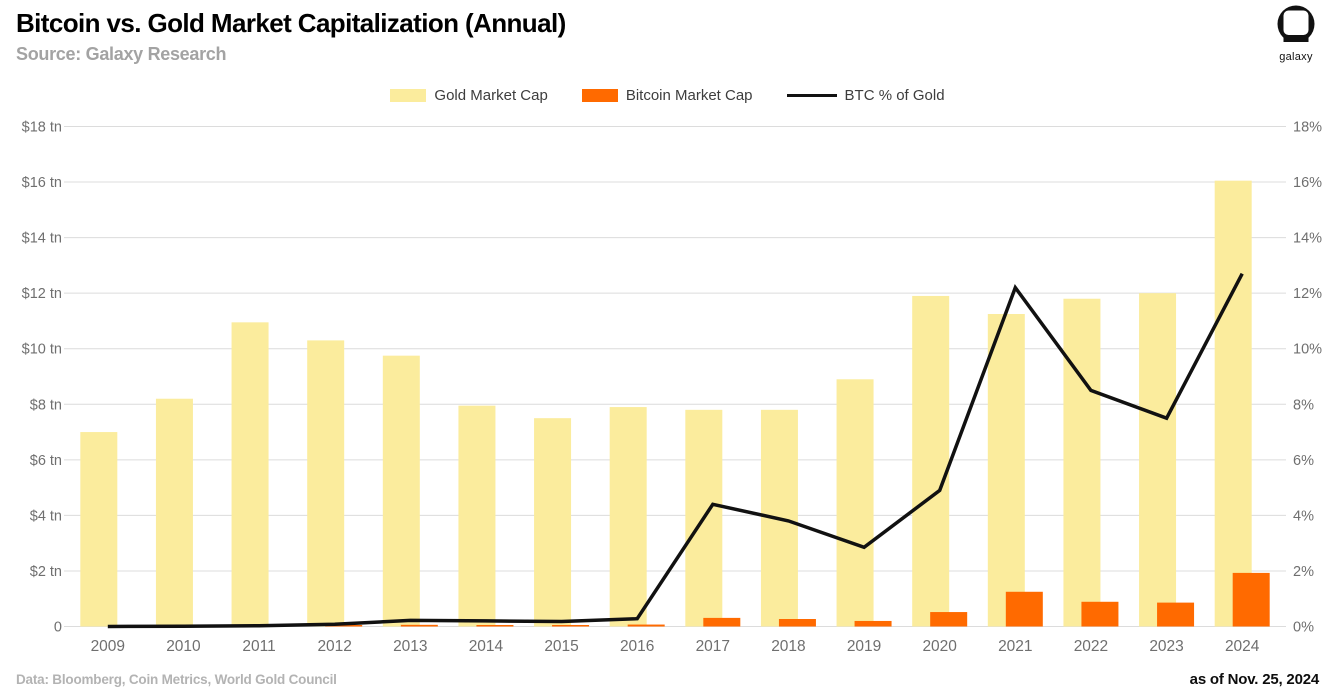 The height and width of the screenshot is (696, 1335). I want to click on y-axis-label-right: 12%, so click(1307, 294).